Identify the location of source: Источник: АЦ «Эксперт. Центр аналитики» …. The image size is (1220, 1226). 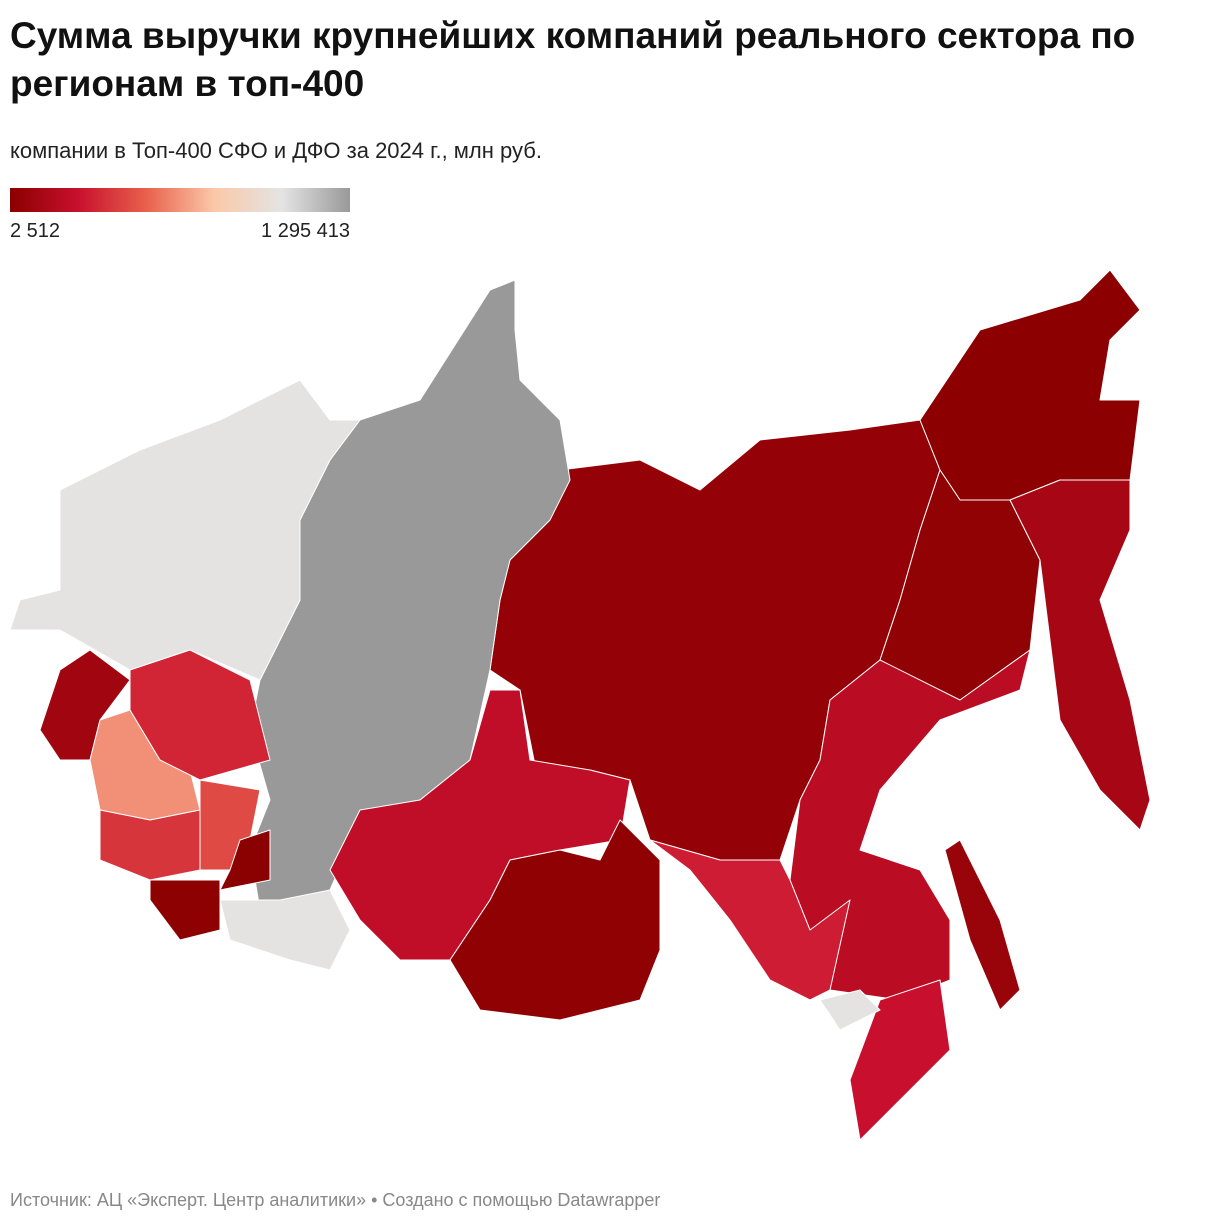
(335, 1200).